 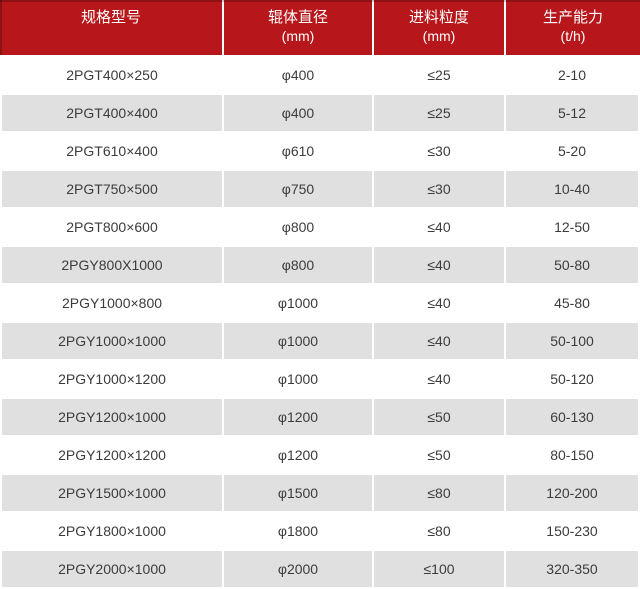 I want to click on column-header-label: 生产能力, so click(x=572, y=17).